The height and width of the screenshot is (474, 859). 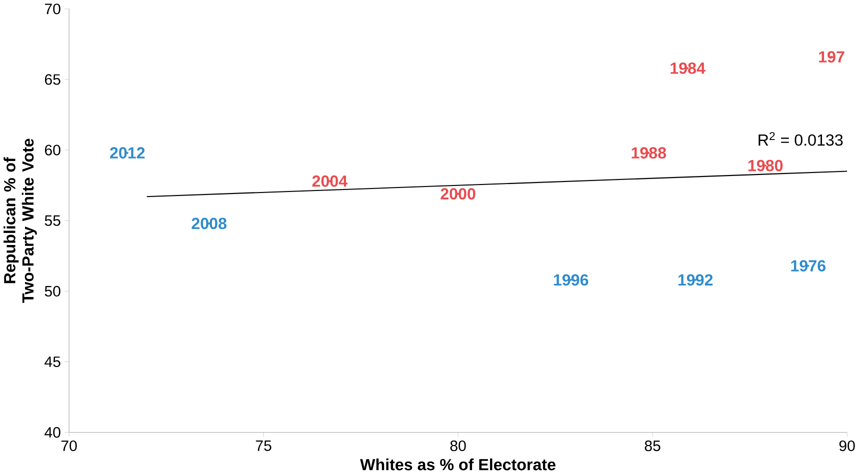 I want to click on x-tick-label: 75, so click(x=264, y=446).